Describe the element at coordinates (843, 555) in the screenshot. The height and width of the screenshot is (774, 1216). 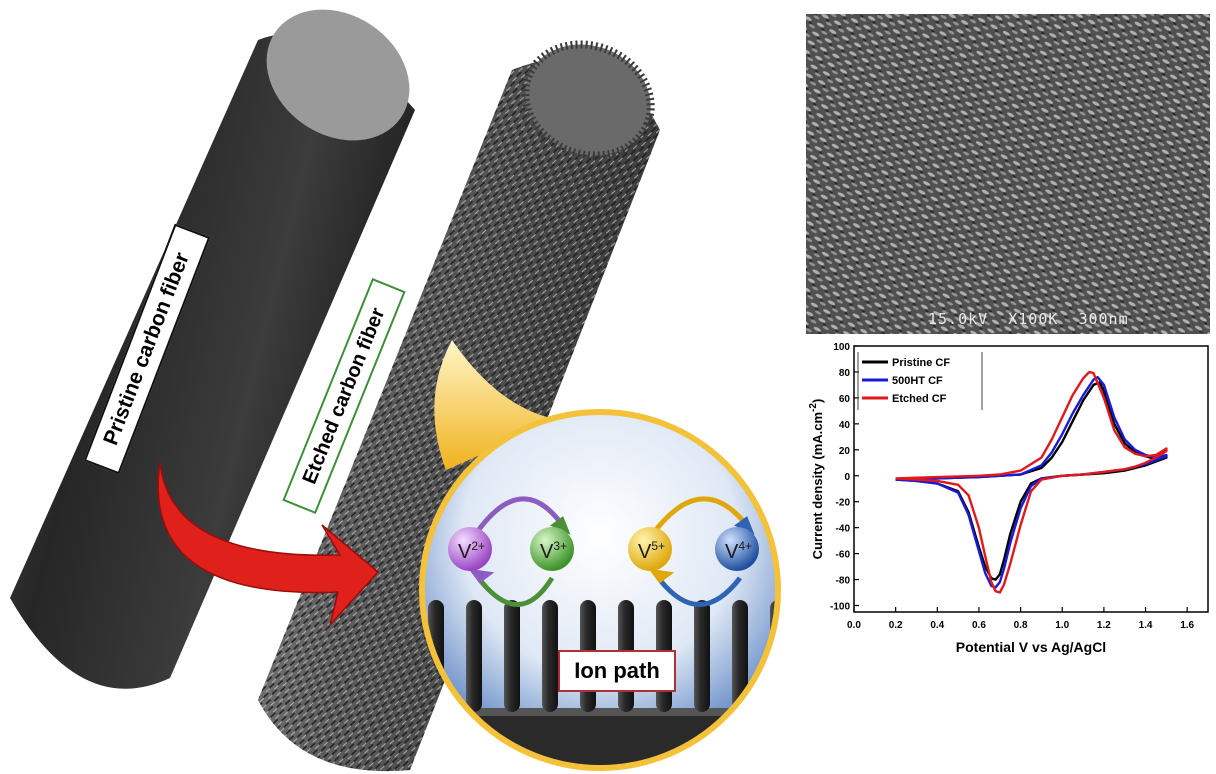
I see `y-tick-label: -60` at that location.